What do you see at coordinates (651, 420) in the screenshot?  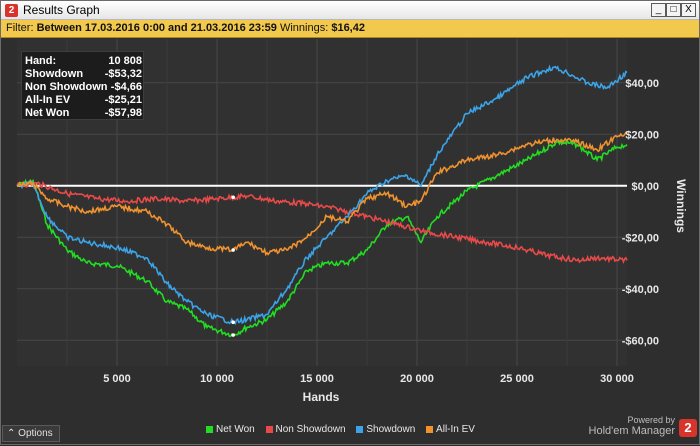 I see `brand-powered-by: Powered by` at bounding box center [651, 420].